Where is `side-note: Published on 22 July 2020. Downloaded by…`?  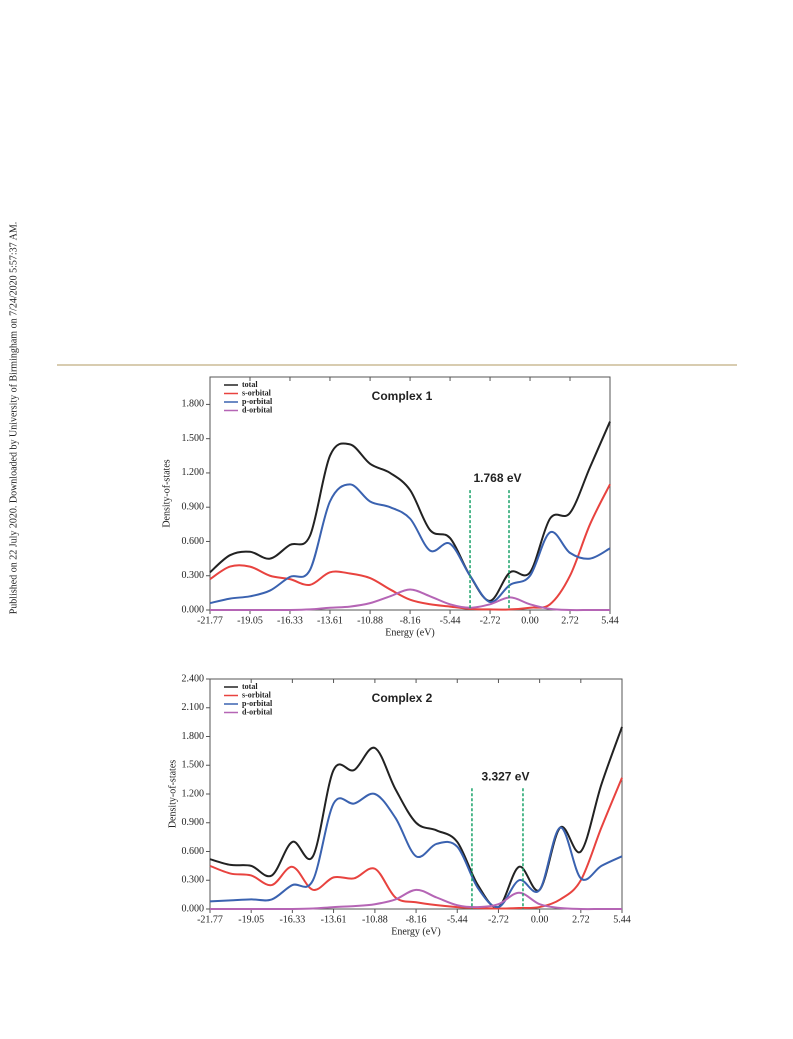
side-note: Published on 22 July 2020. Downloaded by… is located at coordinates (13, 418).